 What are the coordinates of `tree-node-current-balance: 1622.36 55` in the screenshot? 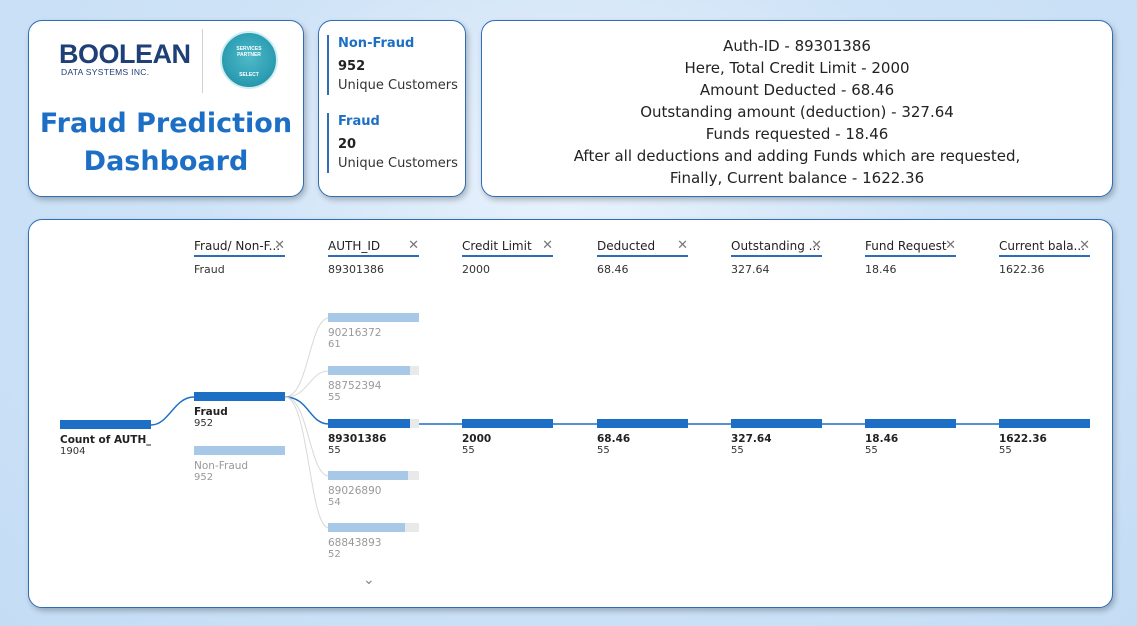 It's located at (1044, 438).